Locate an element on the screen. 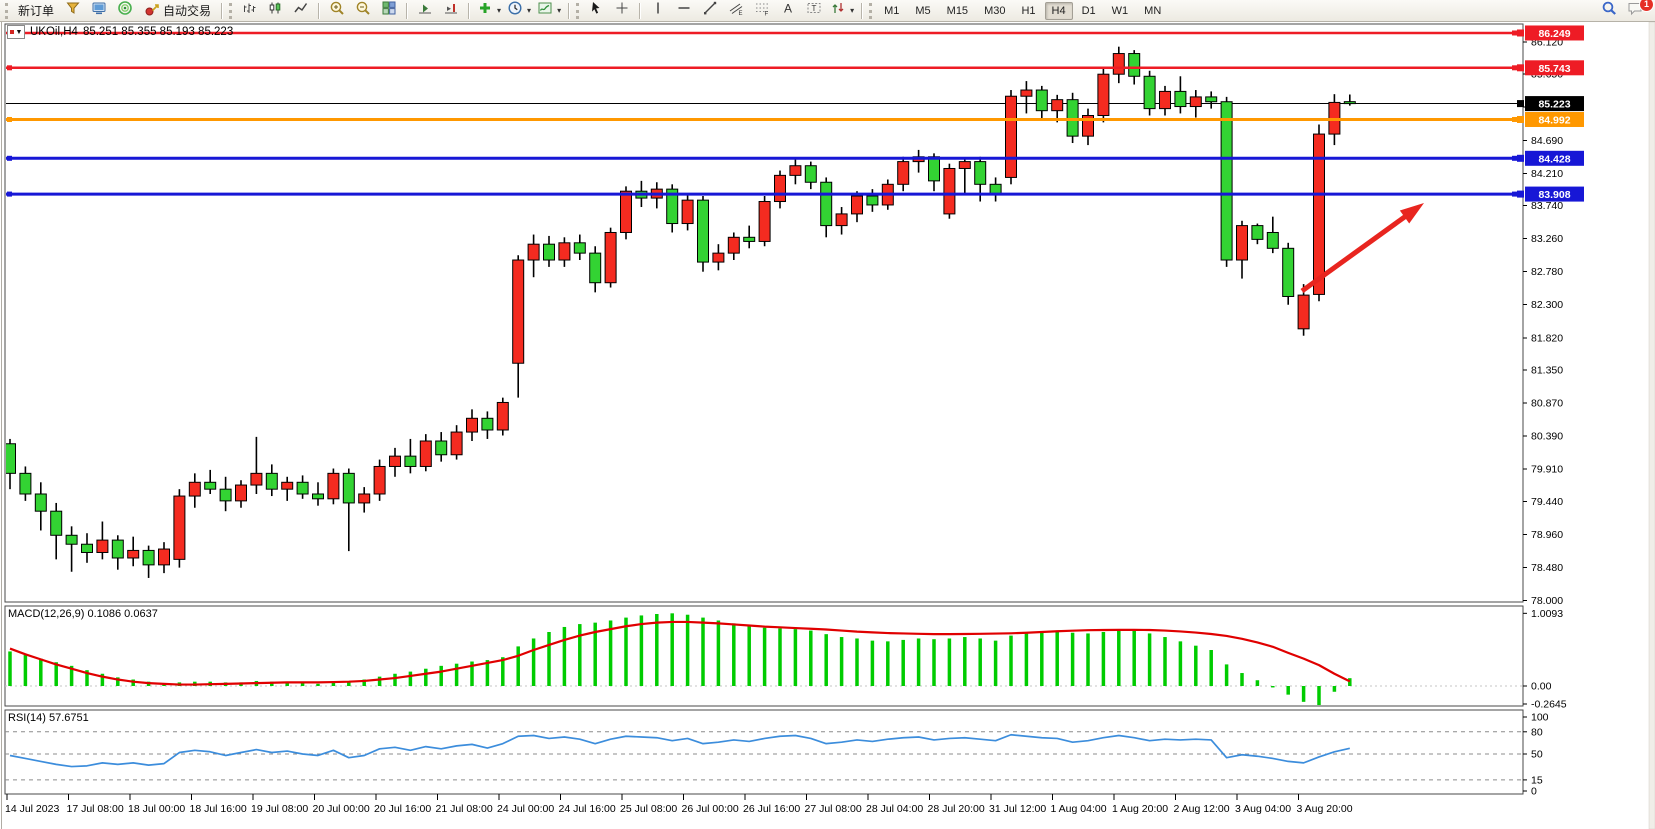  svg-text: 85.743 is located at coordinates (1554, 69).